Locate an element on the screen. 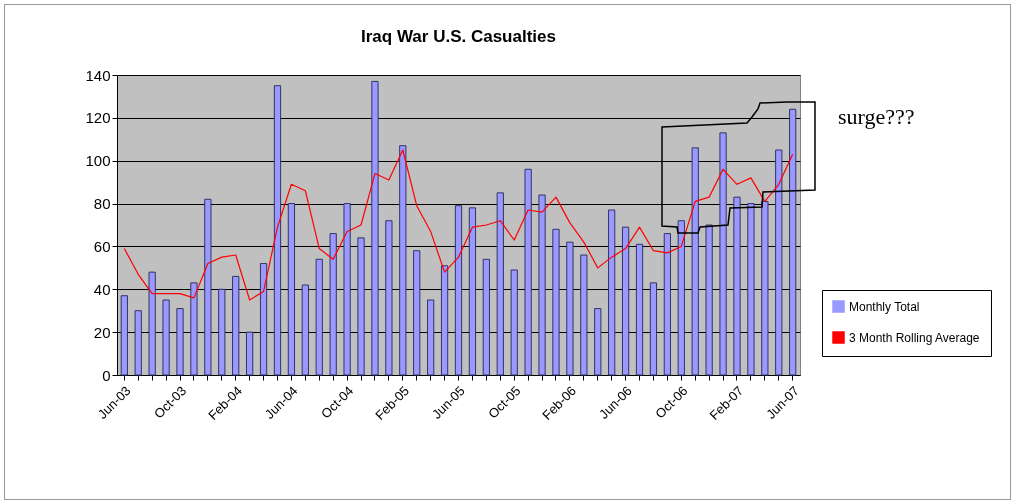 This screenshot has width=1015, height=504. text: surge??? is located at coordinates (876, 116).